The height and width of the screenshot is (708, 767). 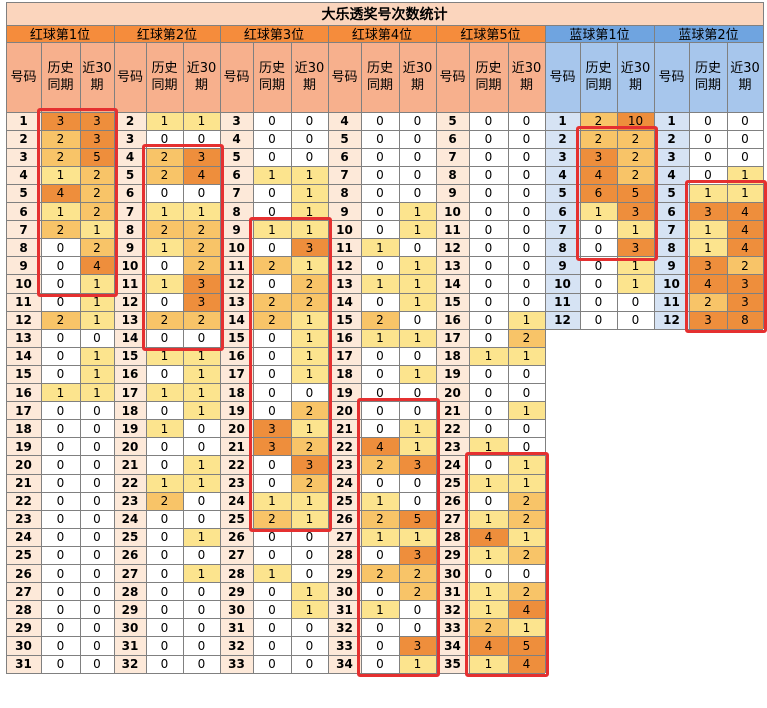 I want to click on row-number: 33, so click(x=452, y=627).